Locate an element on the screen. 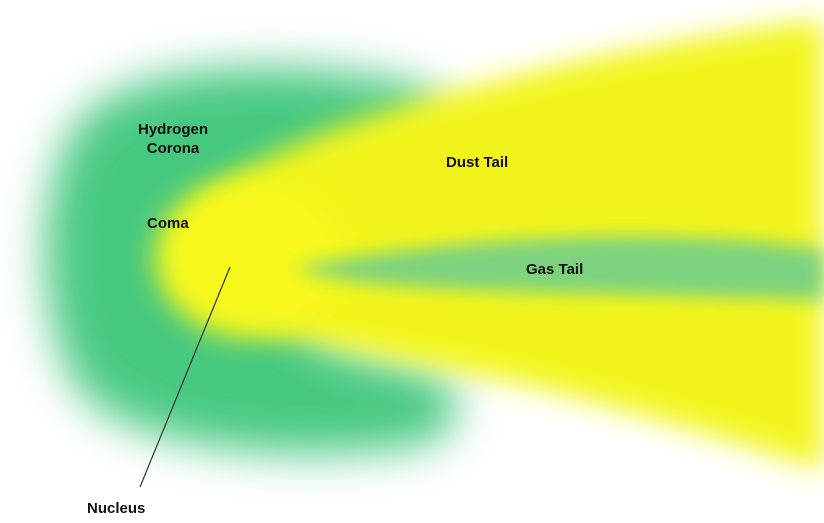 Image resolution: width=824 pixels, height=523 pixels. hydrogen-corona-label-line2: Corona is located at coordinates (173, 148).